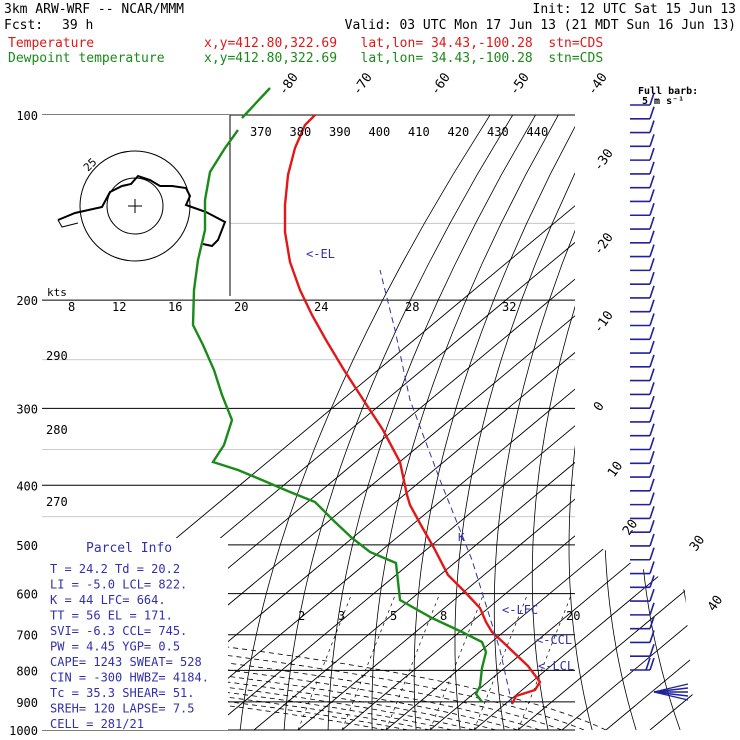 This screenshot has height=740, width=740. Describe the element at coordinates (126, 662) in the screenshot. I see `parcel-info-row: CAPE= 1243 SWEAT= 528` at that location.